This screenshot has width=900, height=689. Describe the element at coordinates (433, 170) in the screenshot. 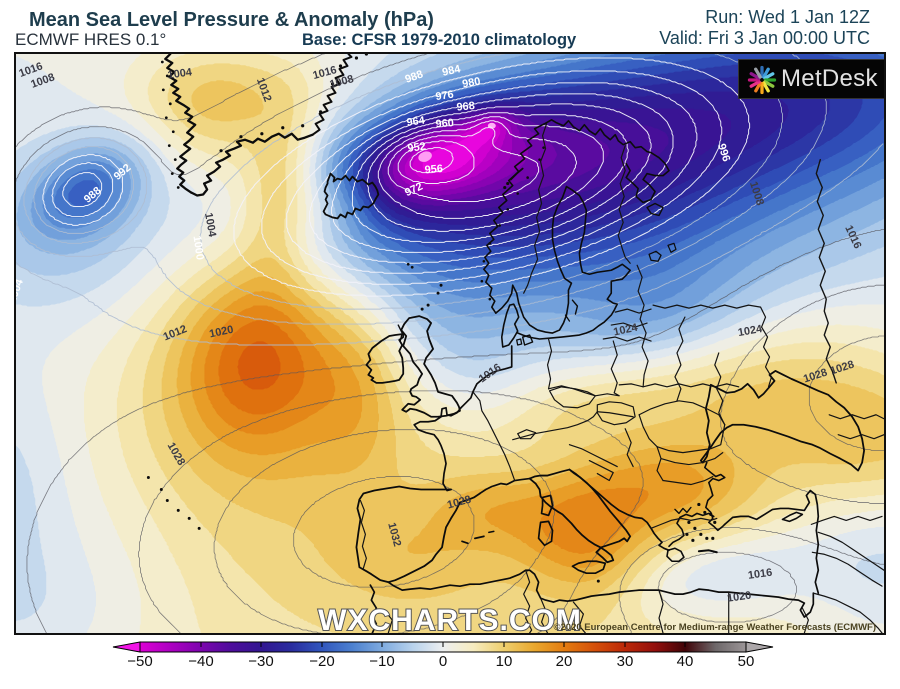

I see `svg-text: 956` at that location.